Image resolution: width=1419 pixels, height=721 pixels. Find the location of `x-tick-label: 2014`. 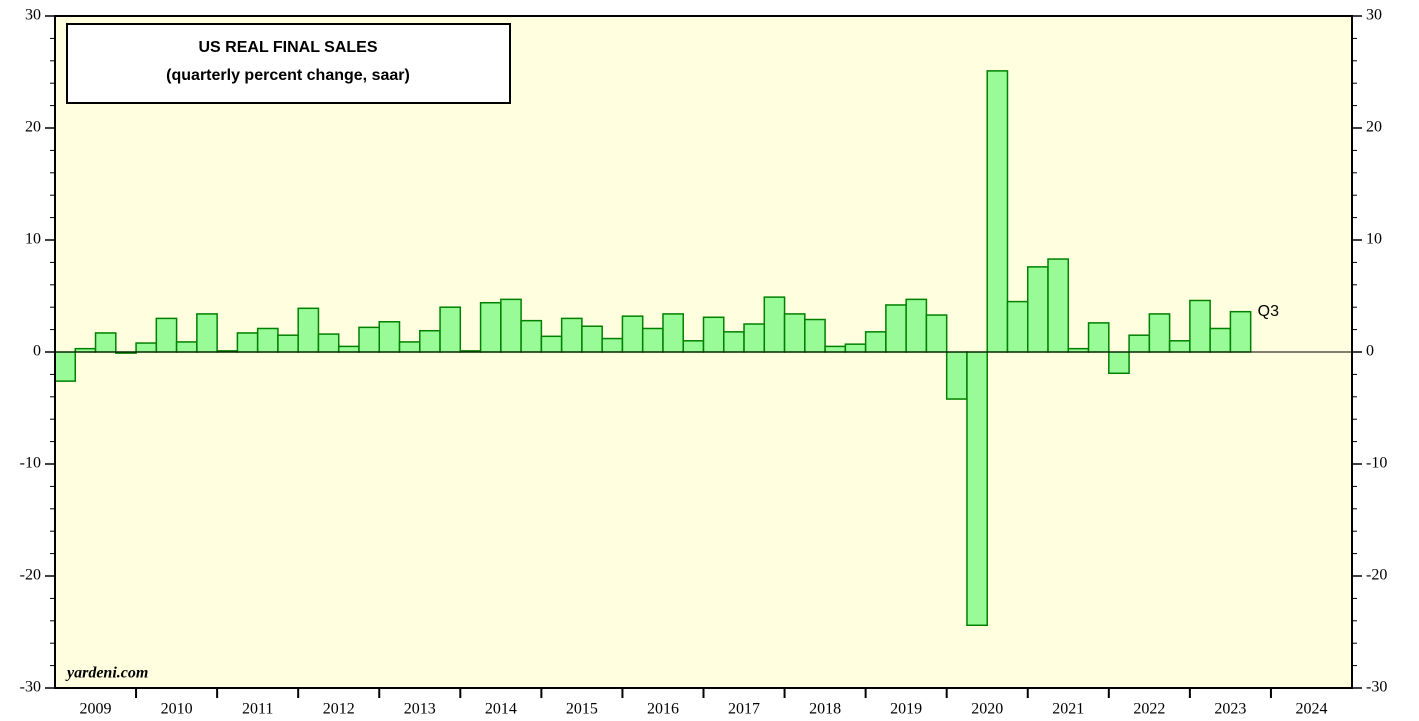

x-tick-label: 2014 is located at coordinates (501, 709).